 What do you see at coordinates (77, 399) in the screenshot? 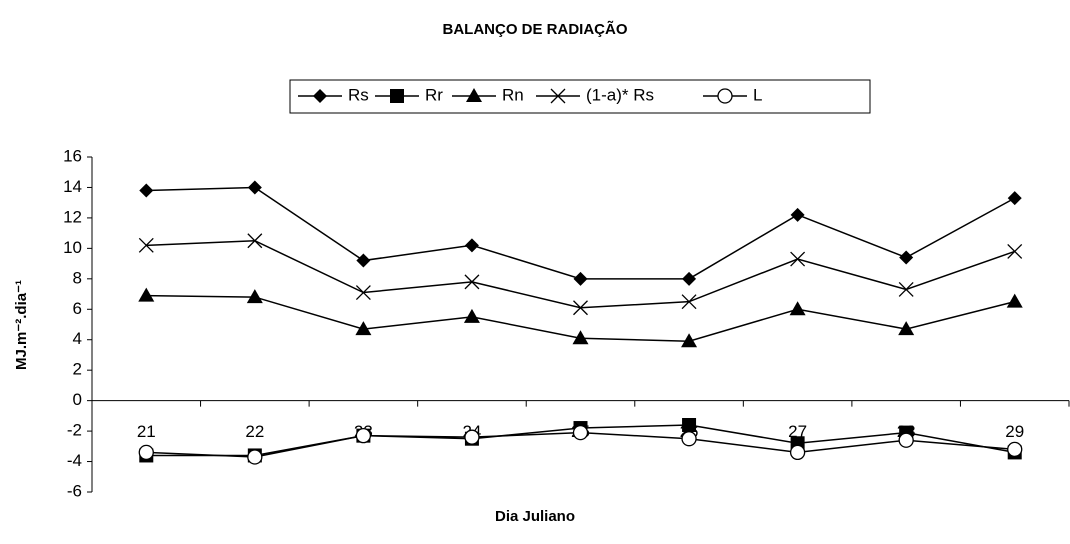
I see `y-tick-label: 0` at bounding box center [77, 399].